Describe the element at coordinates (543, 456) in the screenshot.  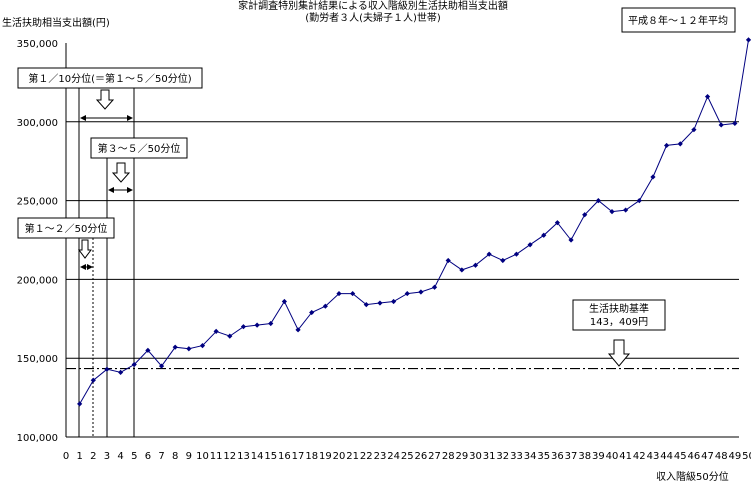
I see `x-tick-label: 35` at that location.